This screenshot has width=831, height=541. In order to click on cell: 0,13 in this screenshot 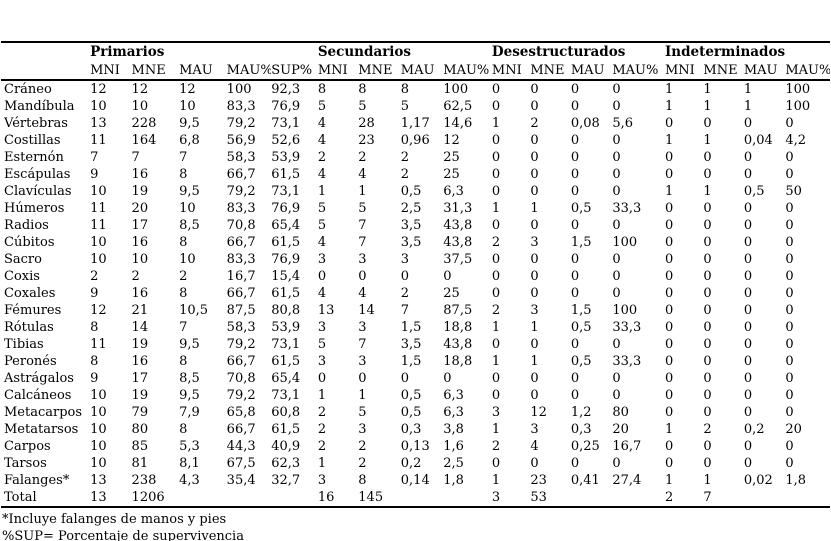, I will do `click(415, 446)`.